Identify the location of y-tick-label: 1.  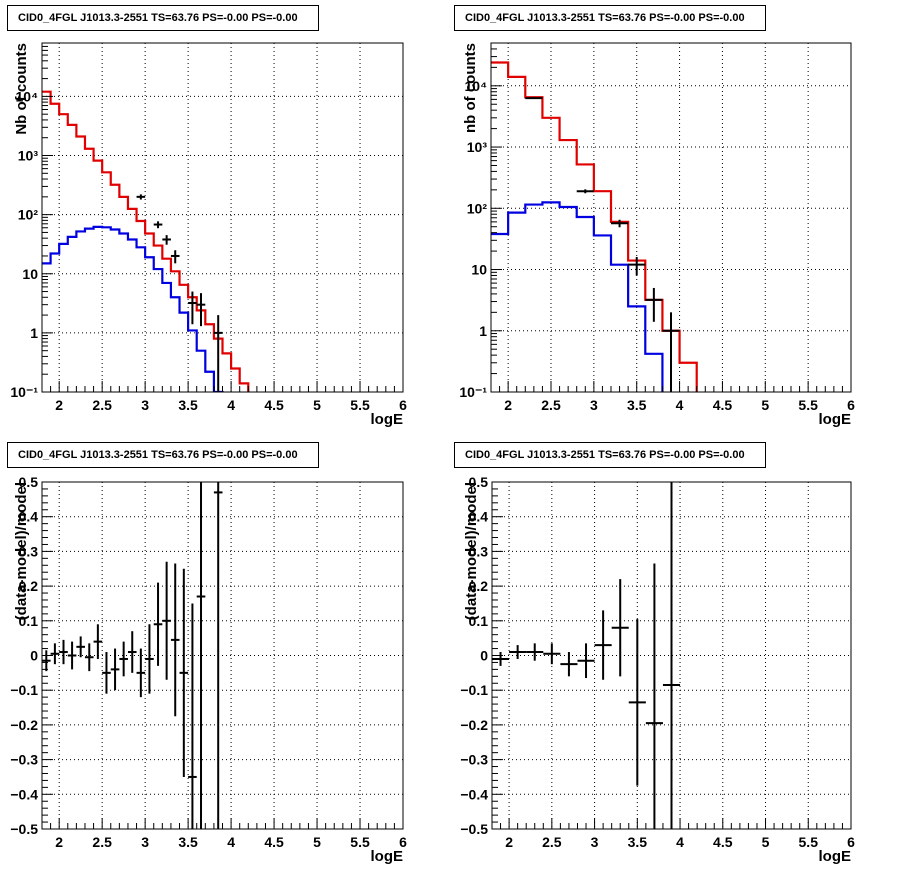
(483, 331).